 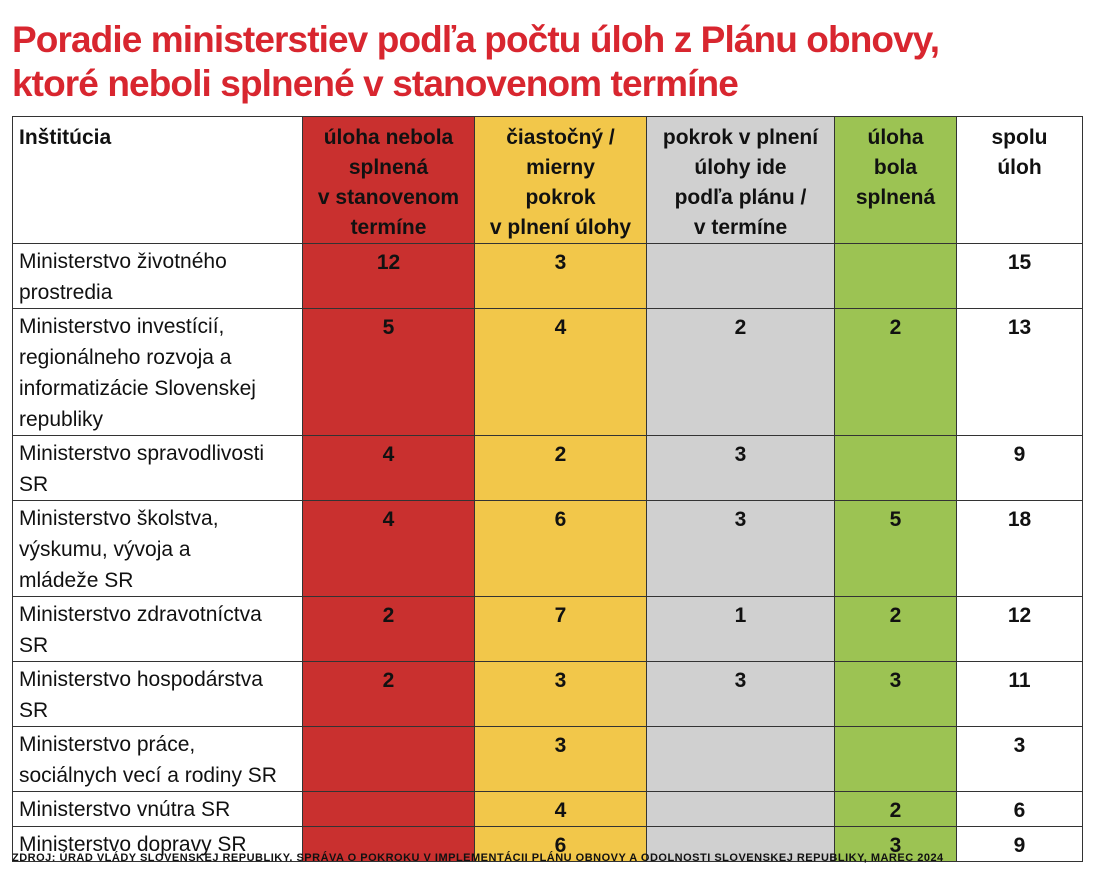 What do you see at coordinates (137, 388) in the screenshot?
I see `institution-line: informatizácie Slovenskej` at bounding box center [137, 388].